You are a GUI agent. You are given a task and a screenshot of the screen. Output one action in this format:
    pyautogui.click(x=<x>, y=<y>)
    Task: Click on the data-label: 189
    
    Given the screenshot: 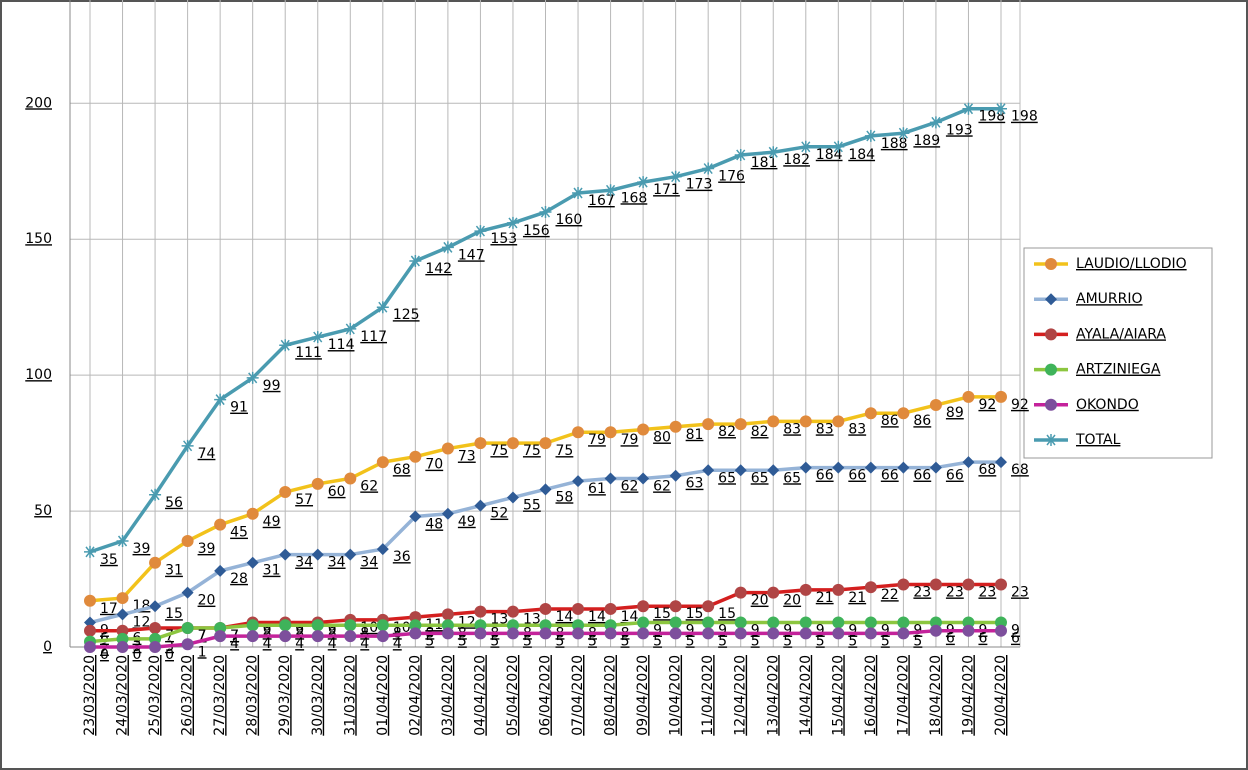 What is the action you would take?
    pyautogui.click(x=926, y=141)
    